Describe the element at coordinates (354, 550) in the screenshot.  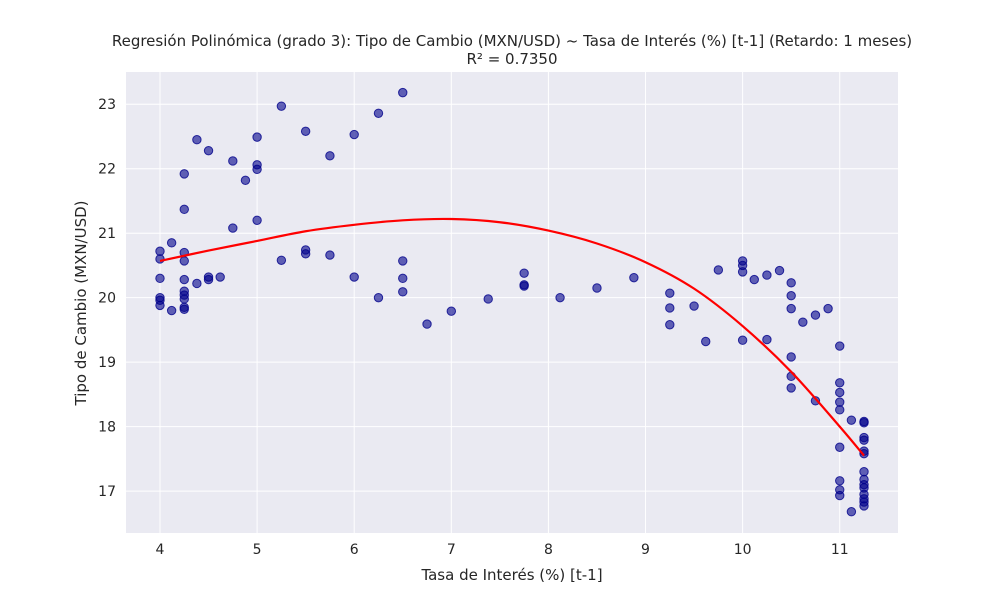
I see `x-tick-label: 6` at that location.